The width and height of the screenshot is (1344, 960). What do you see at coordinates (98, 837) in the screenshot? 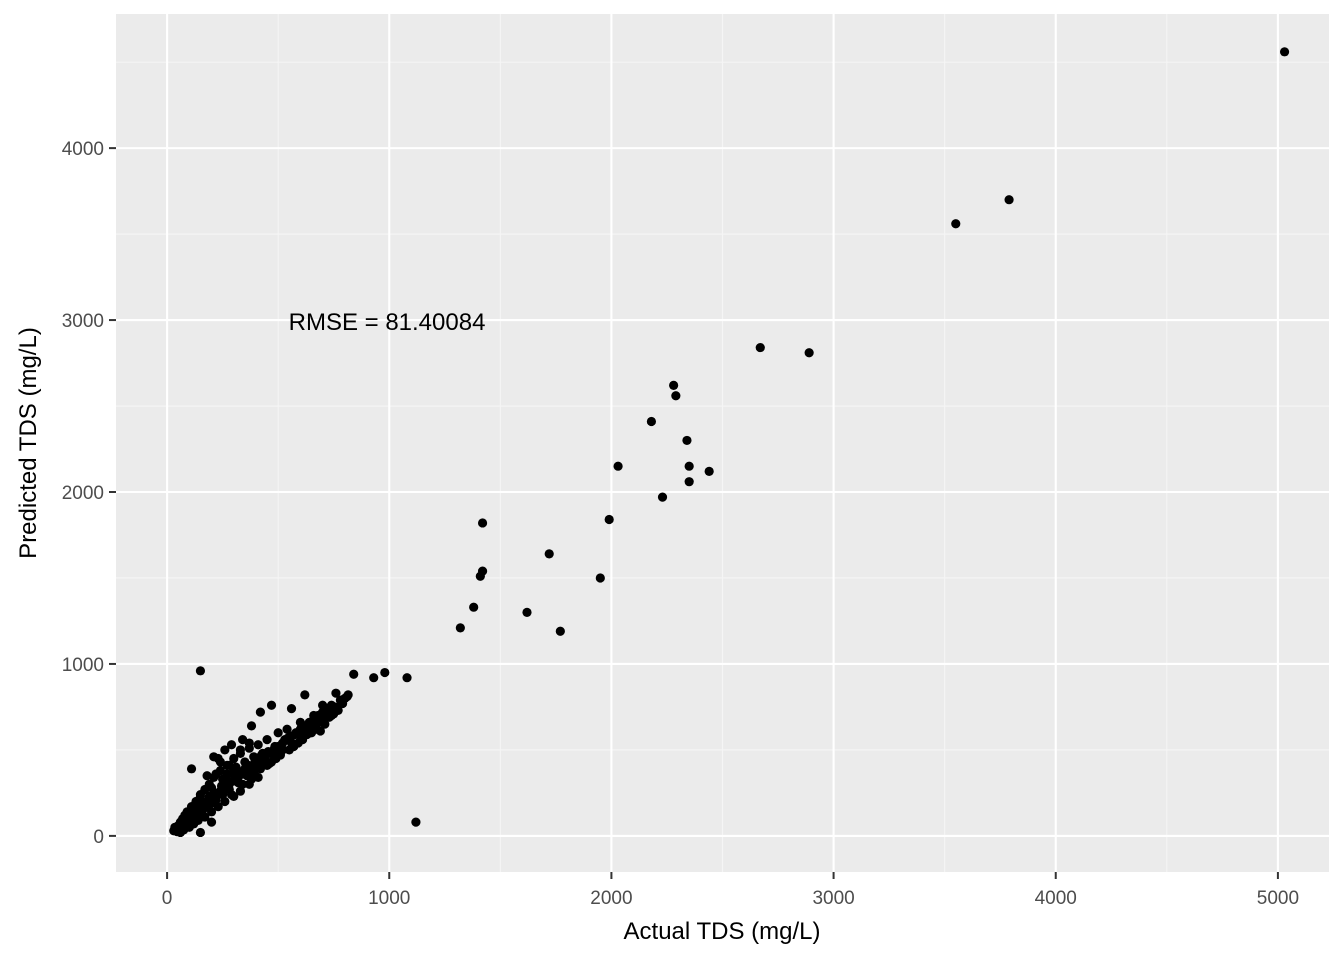
I see `y-tick-label: 0` at bounding box center [98, 837].